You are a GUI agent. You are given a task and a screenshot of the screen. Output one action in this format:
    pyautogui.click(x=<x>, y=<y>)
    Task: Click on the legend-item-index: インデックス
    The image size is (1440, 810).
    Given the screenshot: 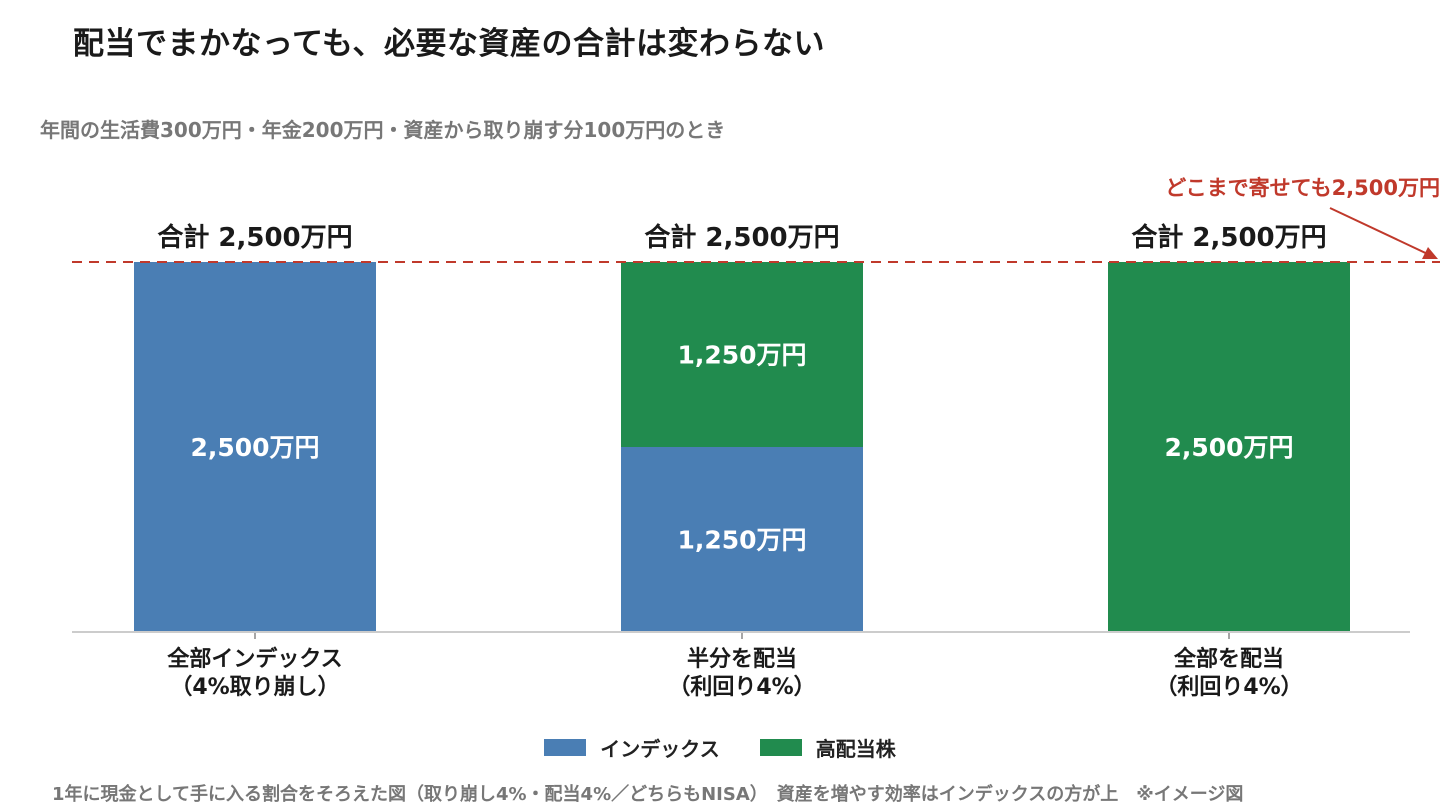 What is the action you would take?
    pyautogui.click(x=632, y=747)
    